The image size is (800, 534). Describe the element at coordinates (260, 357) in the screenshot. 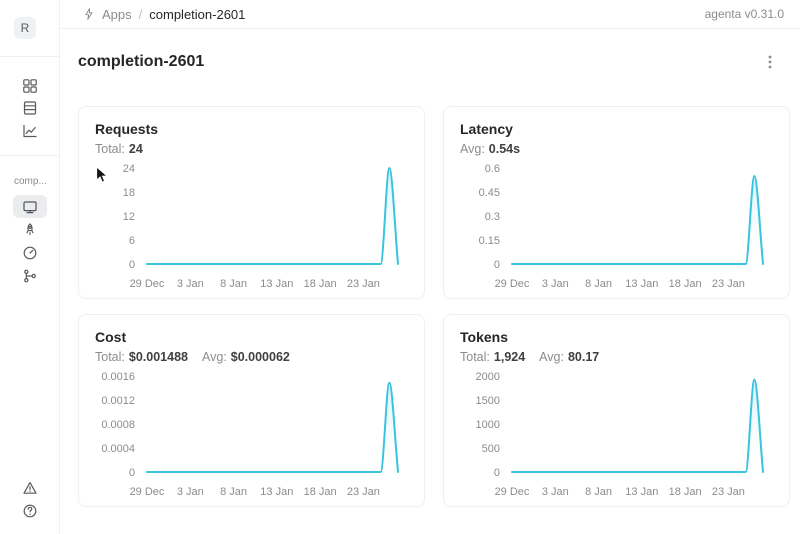

I see `stat-value: $0.000062` at that location.